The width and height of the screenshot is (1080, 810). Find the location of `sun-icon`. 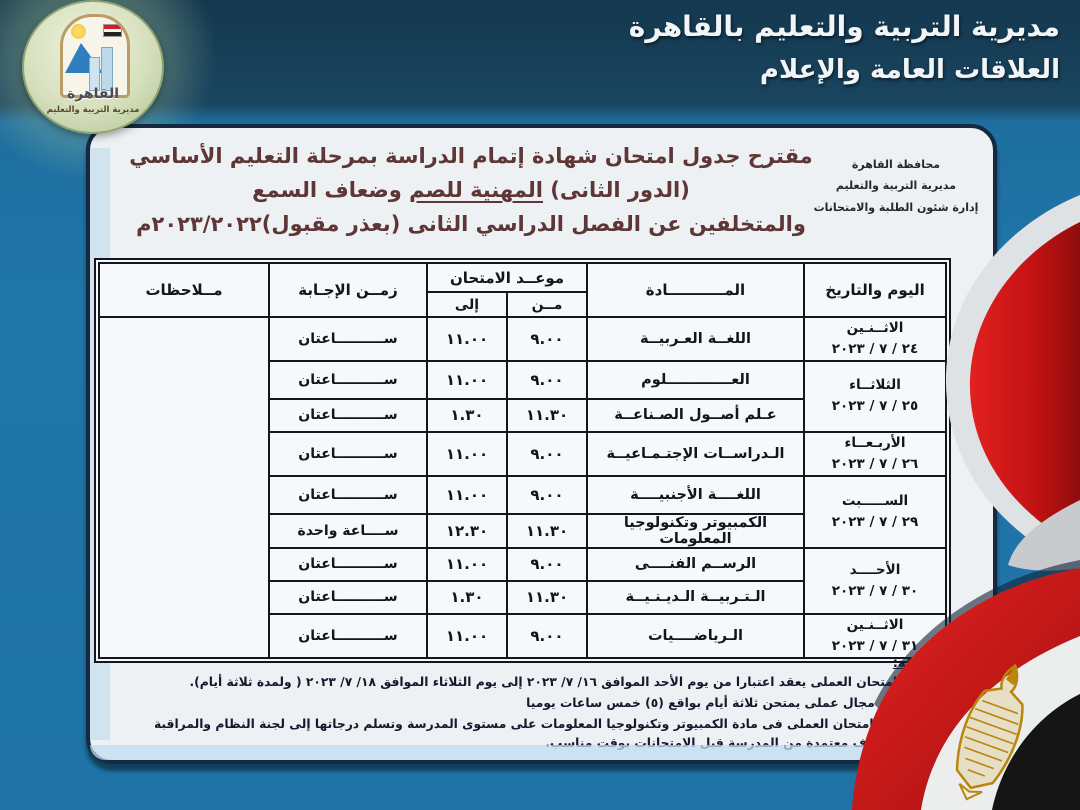

sun-icon is located at coordinates (78, 31).